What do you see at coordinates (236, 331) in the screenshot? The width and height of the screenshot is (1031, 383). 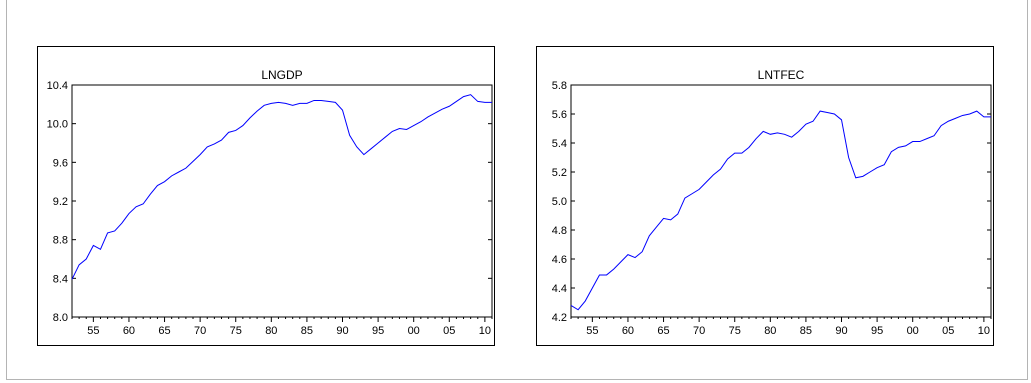 I see `lngdp-xtick-label: 75` at bounding box center [236, 331].